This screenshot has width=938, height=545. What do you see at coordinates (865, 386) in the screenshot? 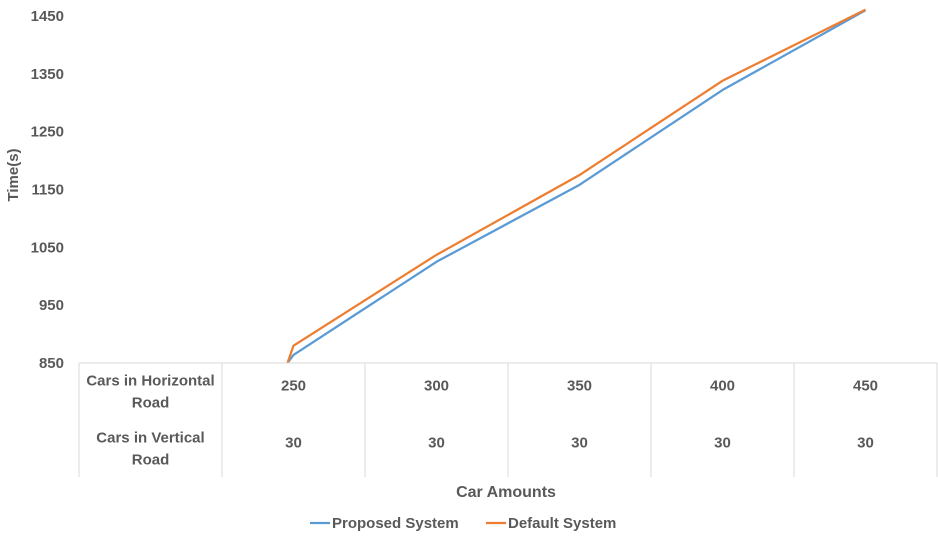
I see `table-cell-value: 450` at bounding box center [865, 386].